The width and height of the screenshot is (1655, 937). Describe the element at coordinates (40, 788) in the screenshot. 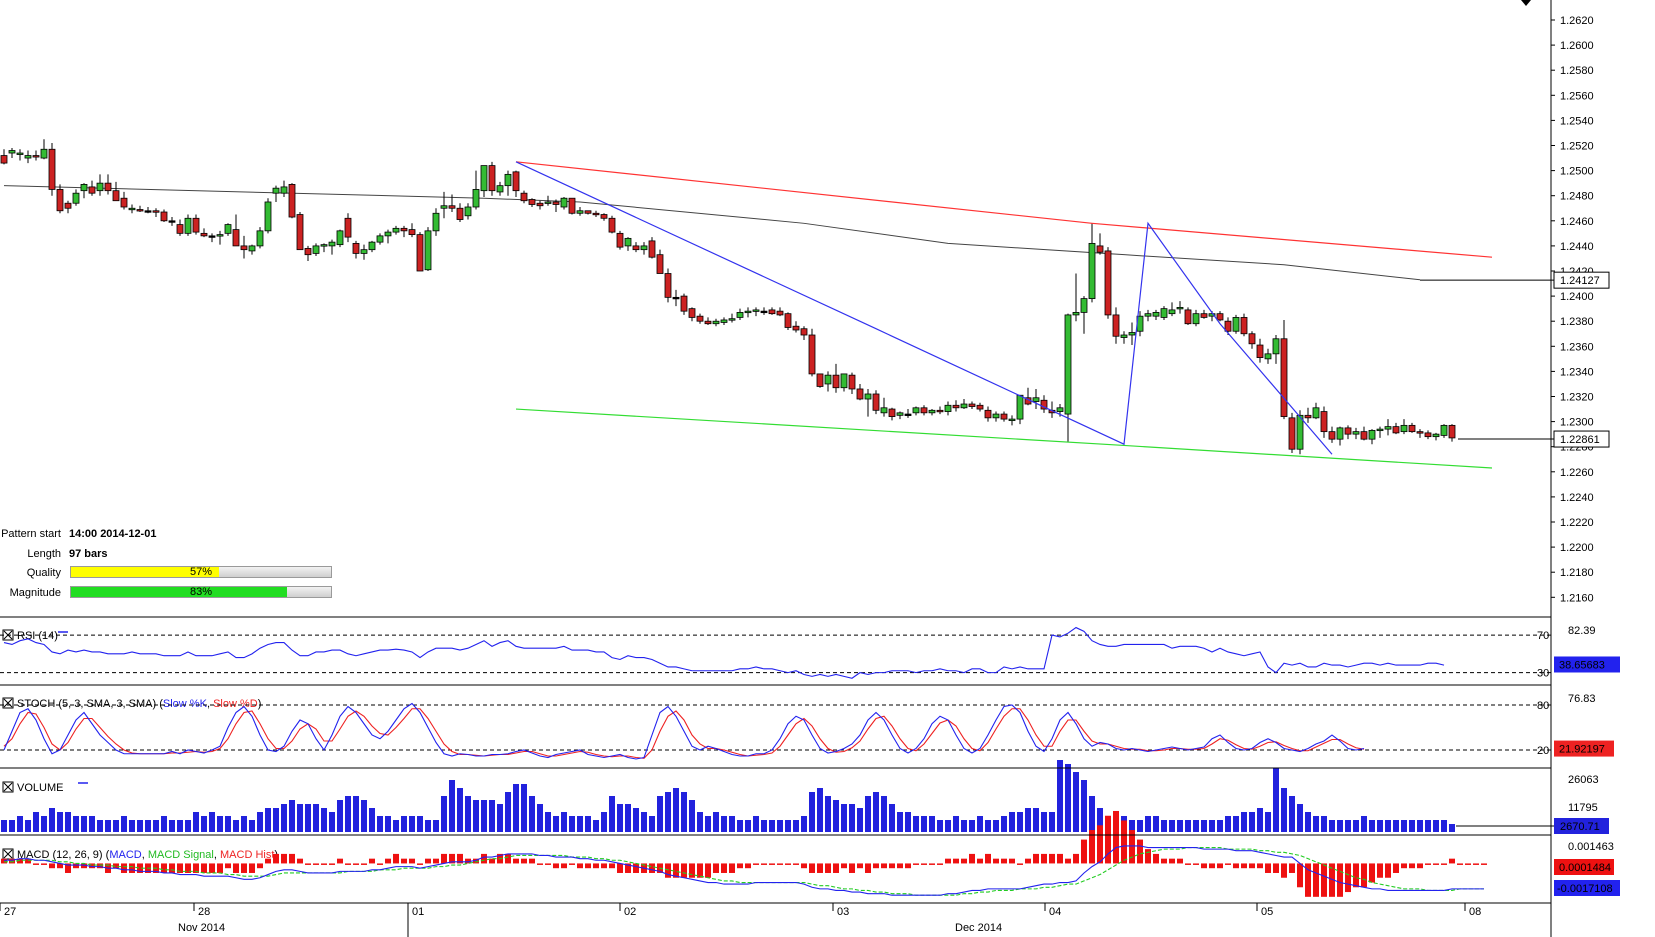

I see `volume-label: VOLUME` at that location.